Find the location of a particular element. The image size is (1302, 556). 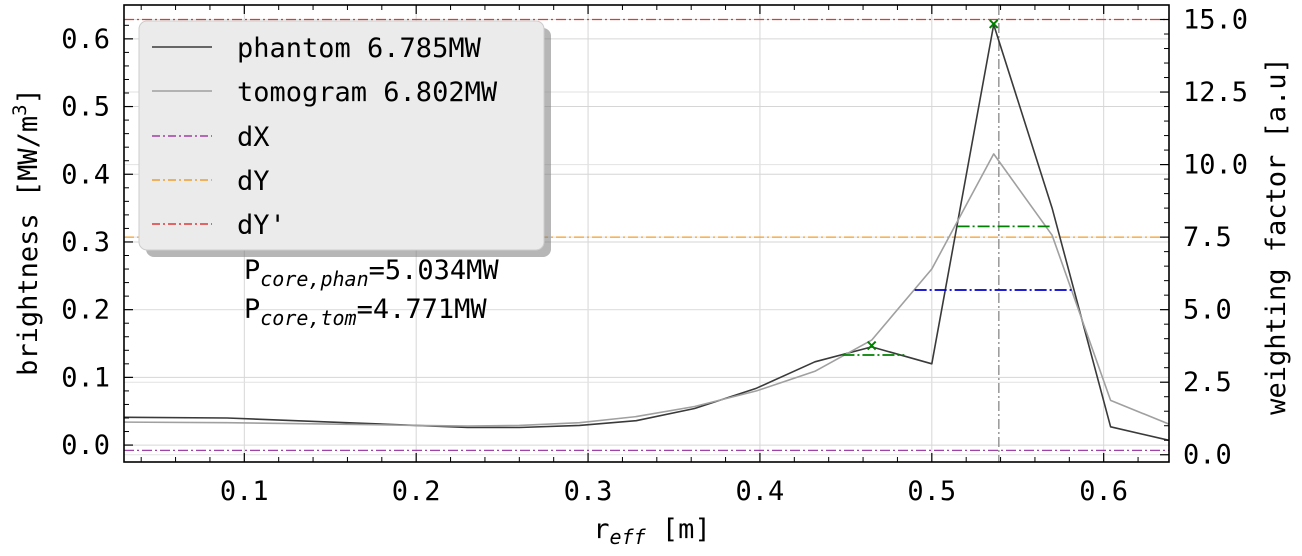

annotation-core-tom: Pcore,tom=4.771MW is located at coordinates (365, 312).